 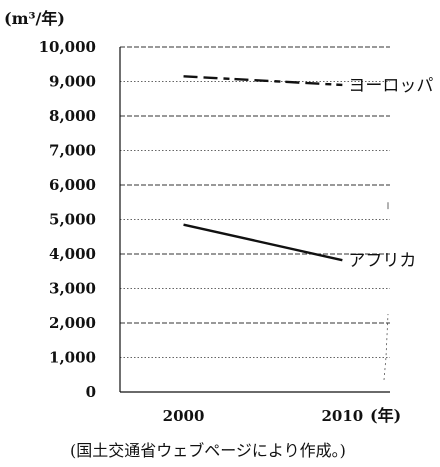 What do you see at coordinates (72, 289) in the screenshot?
I see `y-tick-label: 3,000` at bounding box center [72, 289].